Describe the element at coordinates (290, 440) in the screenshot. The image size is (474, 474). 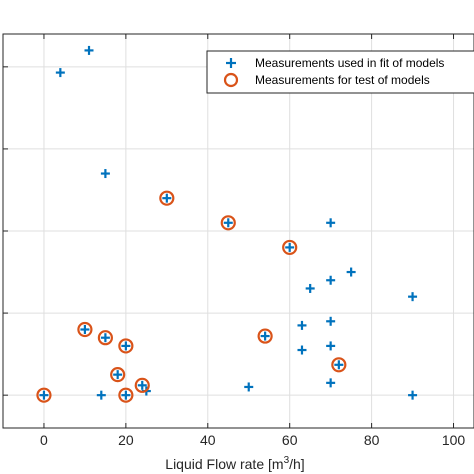
I see `x-tick-label: 60` at that location.